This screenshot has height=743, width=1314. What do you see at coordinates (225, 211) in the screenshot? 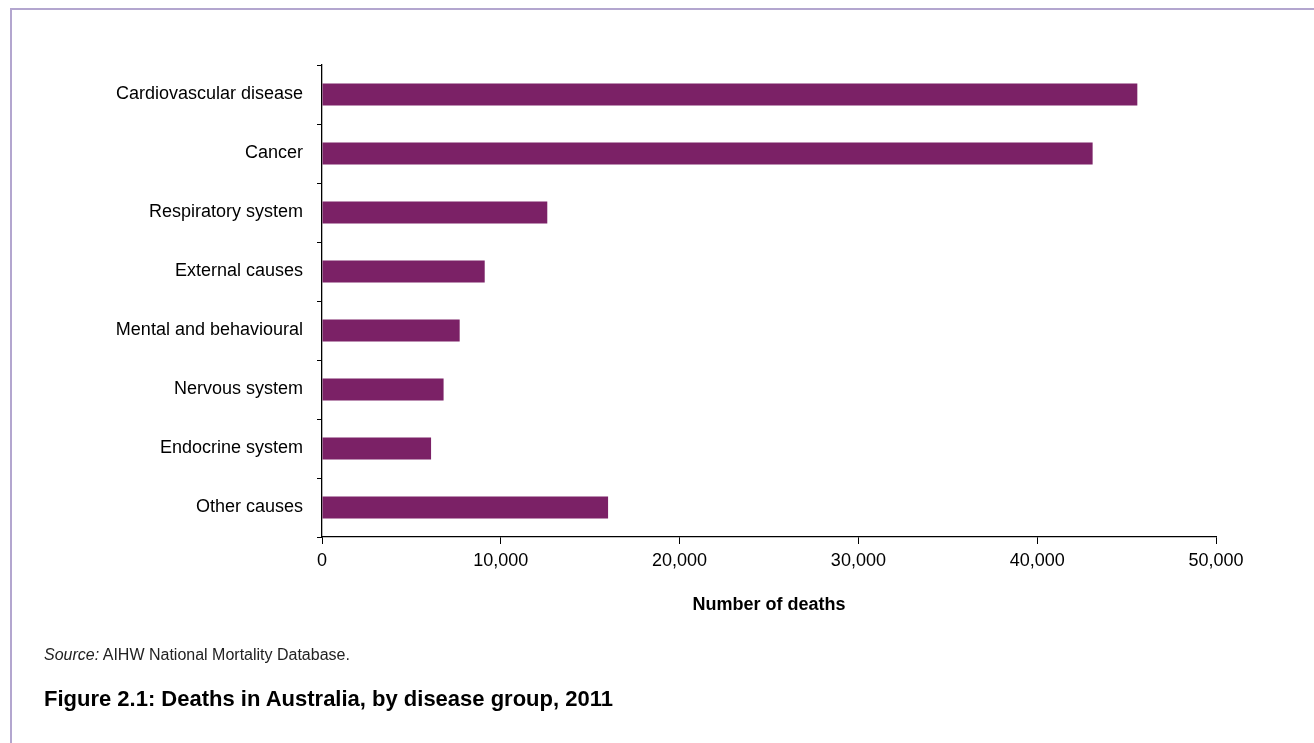
I see `y-tick-label: Respiratory system` at bounding box center [225, 211].